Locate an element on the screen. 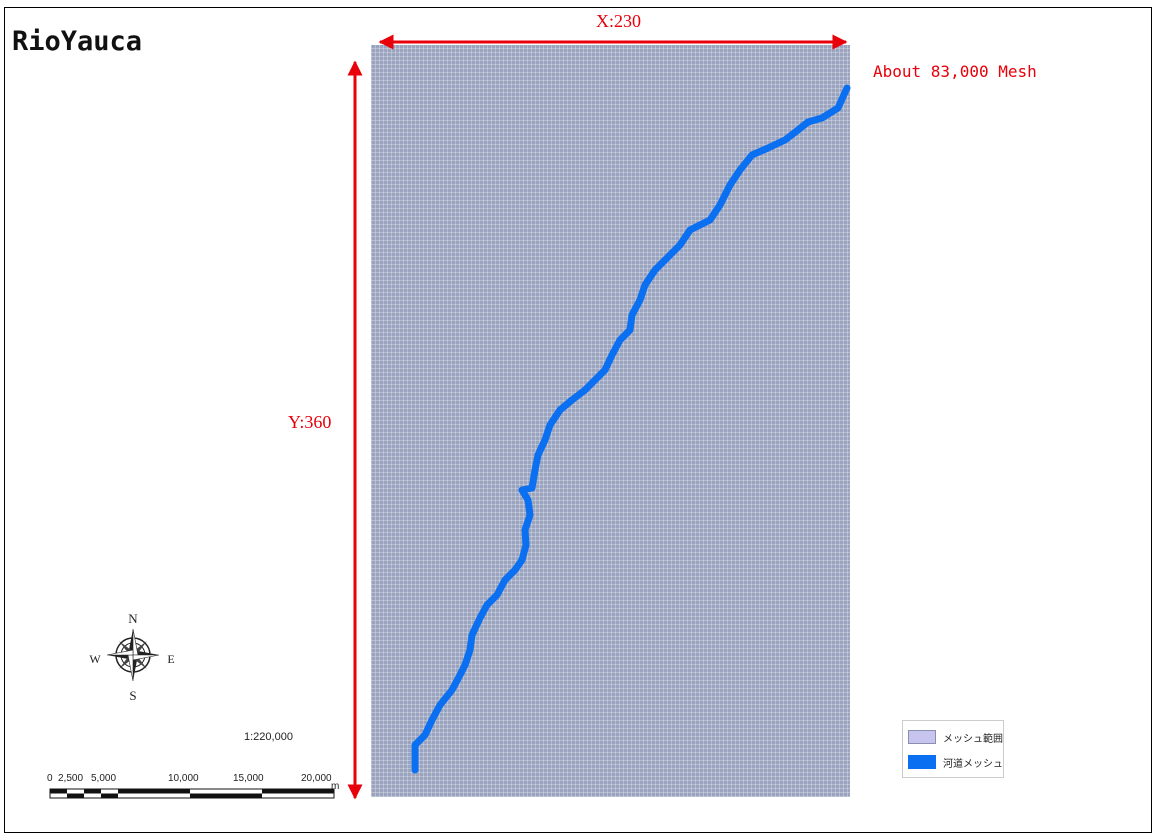  compass-rose-icon is located at coordinates (133, 655).